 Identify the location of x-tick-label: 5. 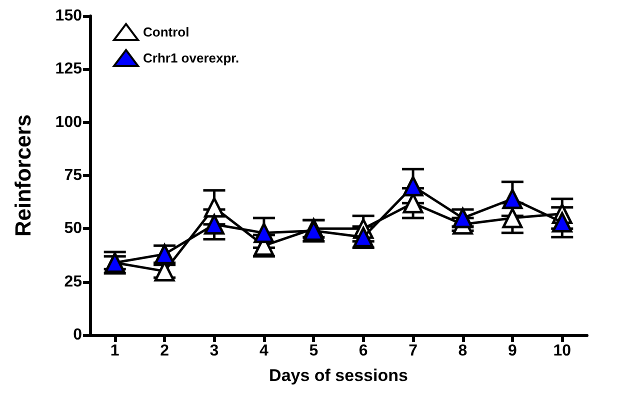
(313, 351).